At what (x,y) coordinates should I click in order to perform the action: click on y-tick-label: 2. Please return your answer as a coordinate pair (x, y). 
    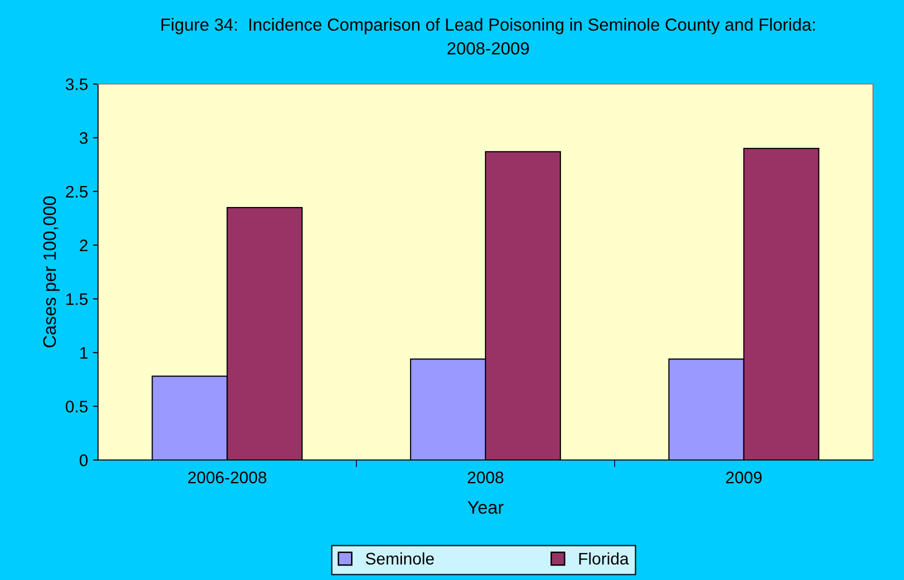
    Looking at the image, I should click on (84, 246).